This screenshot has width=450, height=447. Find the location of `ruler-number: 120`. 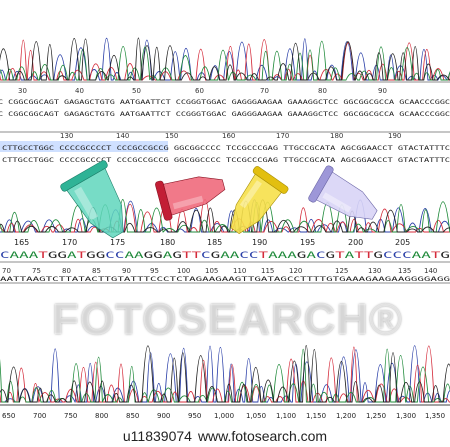

ruler-number: 120 is located at coordinates (295, 271).